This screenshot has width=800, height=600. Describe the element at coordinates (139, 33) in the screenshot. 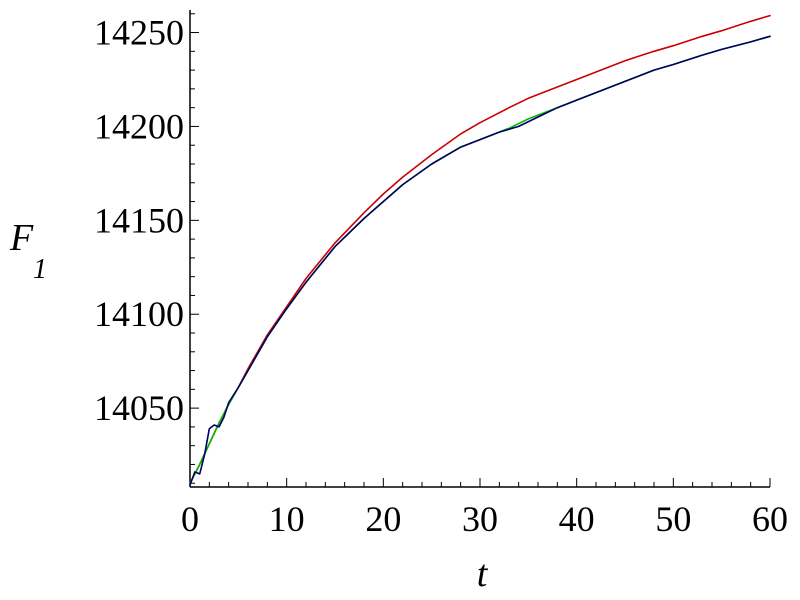

I see `y-tick-label: 14250` at that location.